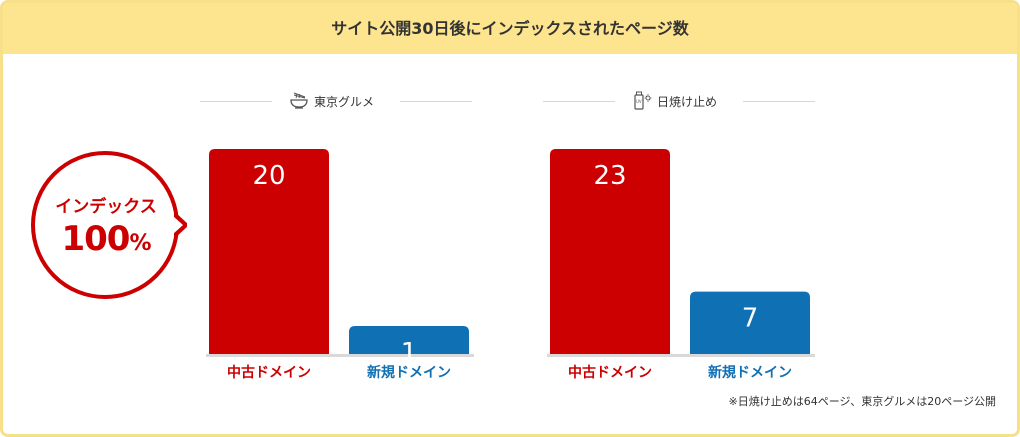 The width and height of the screenshot is (1020, 437). I want to click on bar-value-label: 1, so click(409, 353).